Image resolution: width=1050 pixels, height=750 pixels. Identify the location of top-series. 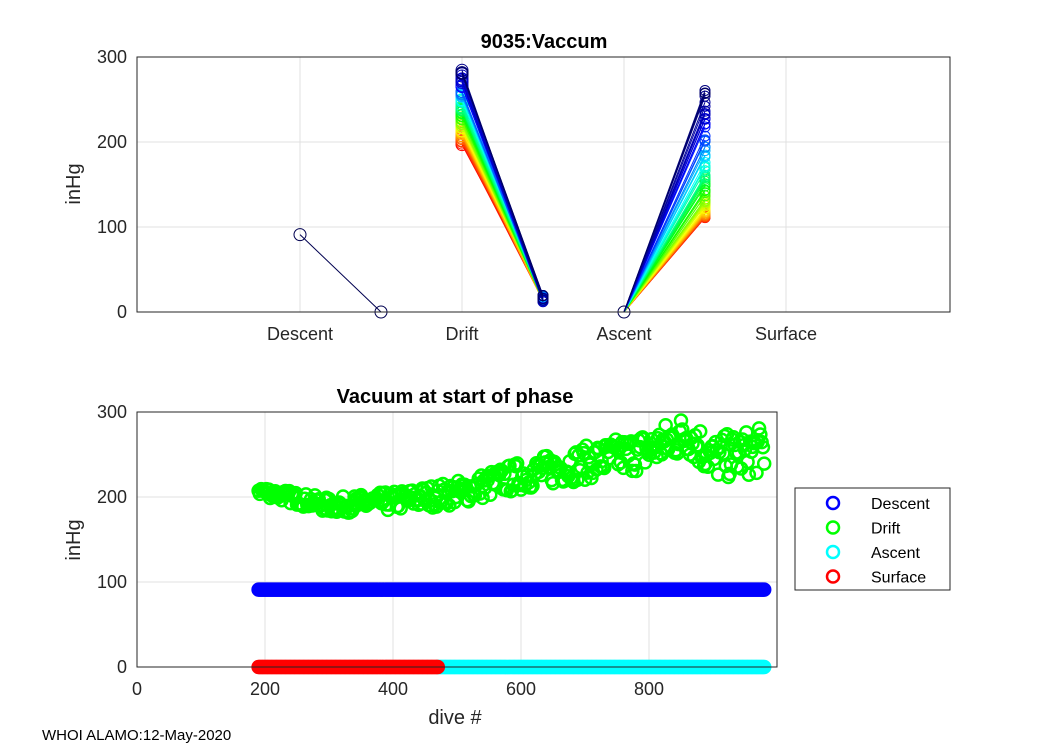
(502, 191).